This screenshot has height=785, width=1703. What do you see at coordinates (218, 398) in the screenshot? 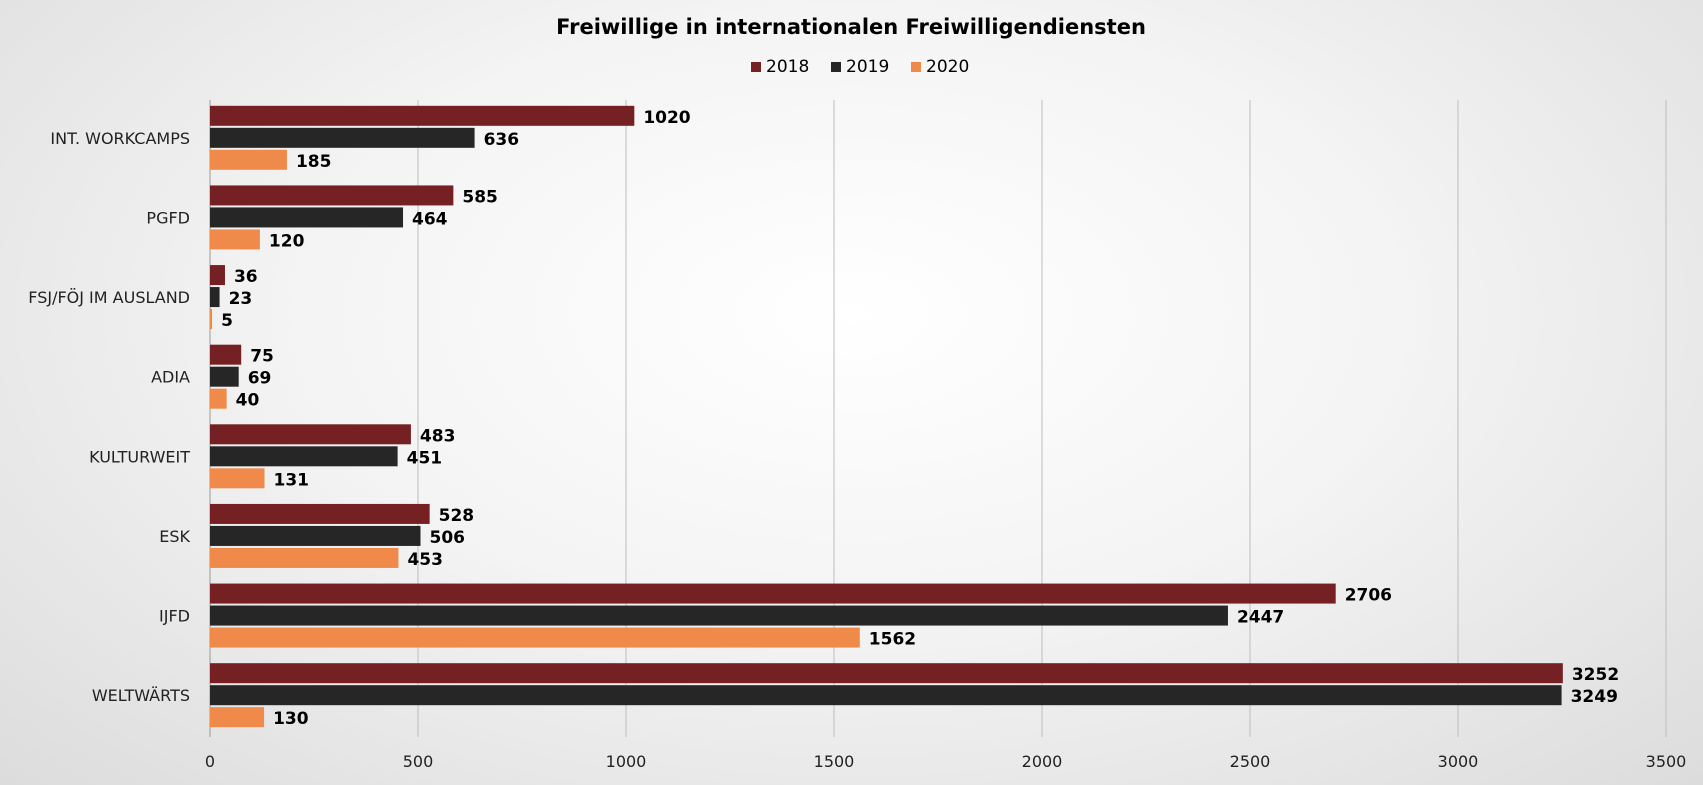
I see `bar-adia-2020` at bounding box center [218, 398].